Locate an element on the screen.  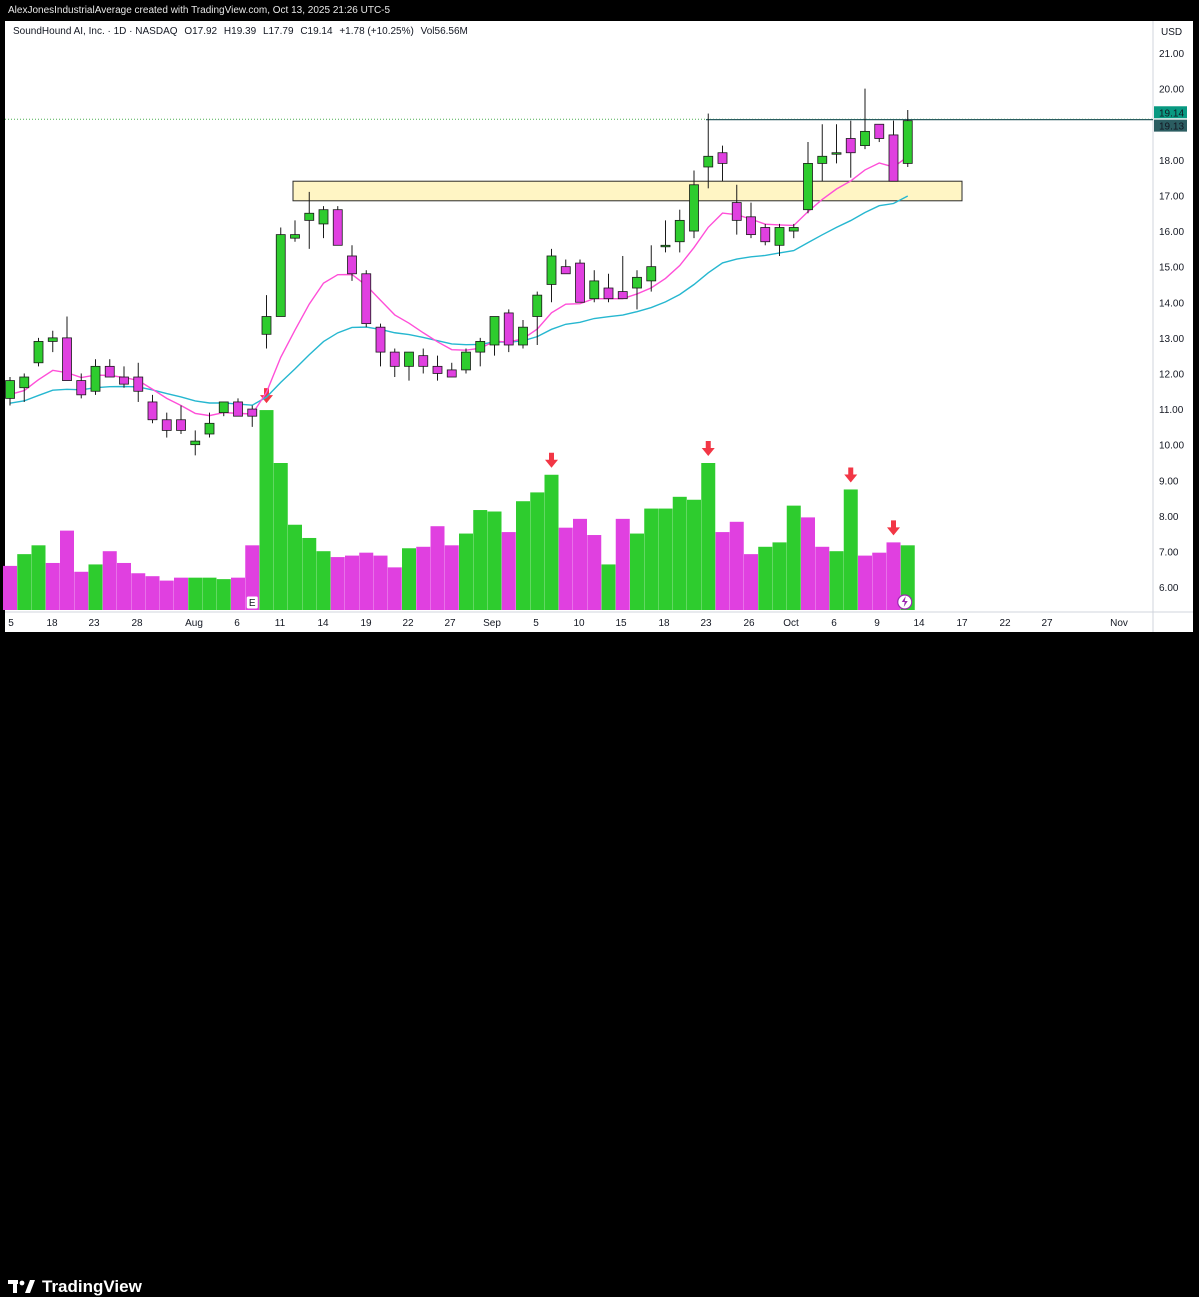
resistance-zone is located at coordinates (627, 191).